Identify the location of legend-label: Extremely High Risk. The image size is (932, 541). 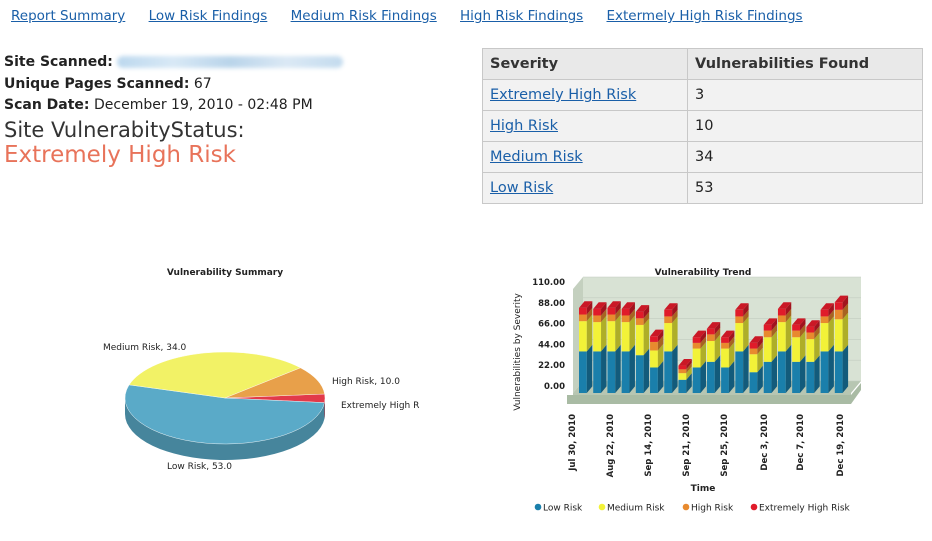
(805, 509).